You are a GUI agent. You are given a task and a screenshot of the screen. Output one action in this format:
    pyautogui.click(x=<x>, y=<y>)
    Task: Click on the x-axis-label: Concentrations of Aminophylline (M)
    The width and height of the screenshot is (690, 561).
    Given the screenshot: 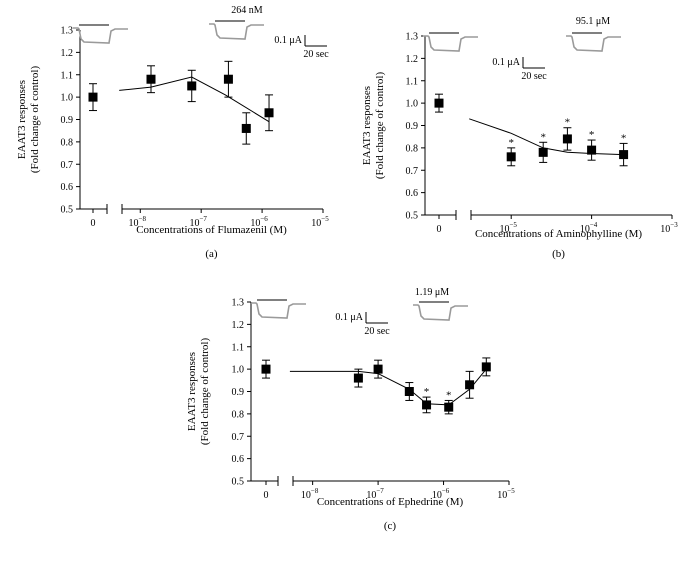 What is the action you would take?
    pyautogui.click(x=558, y=234)
    